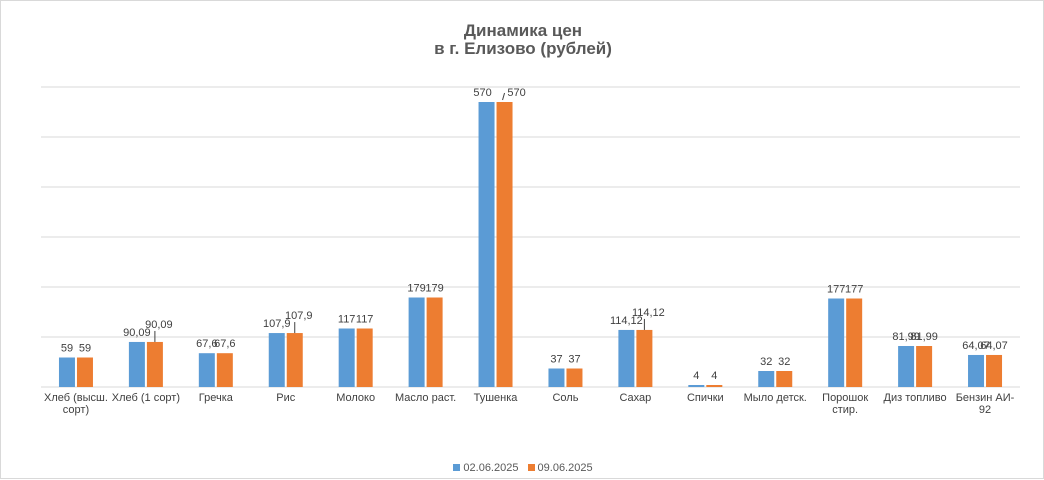  I want to click on data-label-series-1: 117, so click(347, 320).